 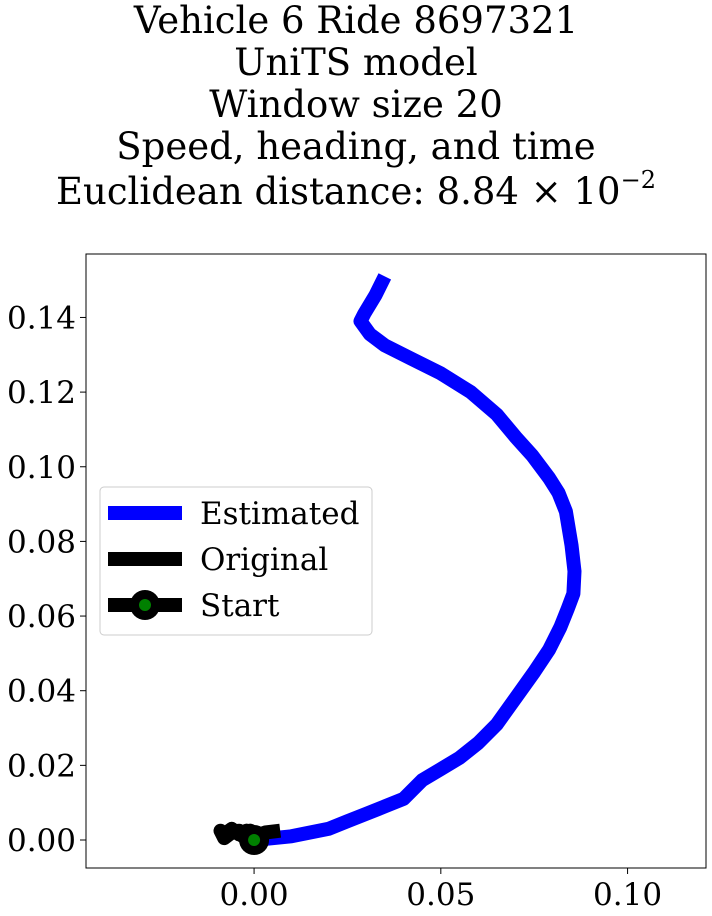 I want to click on y-tick-label: 0.02, so click(x=41, y=766).